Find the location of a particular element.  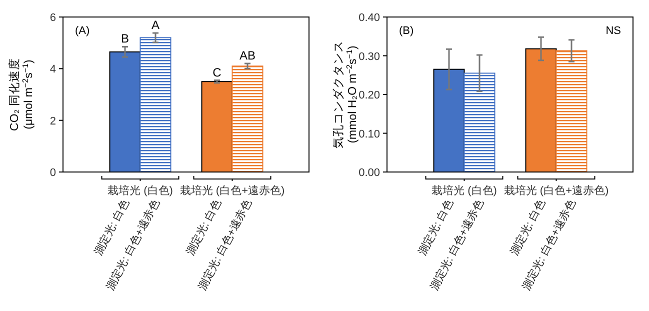

y-tick-label: 4 is located at coordinates (53, 70).